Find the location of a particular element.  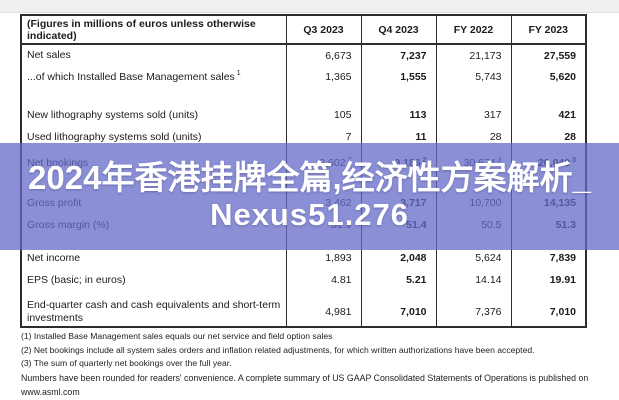

cell-value: 105 is located at coordinates (323, 115).